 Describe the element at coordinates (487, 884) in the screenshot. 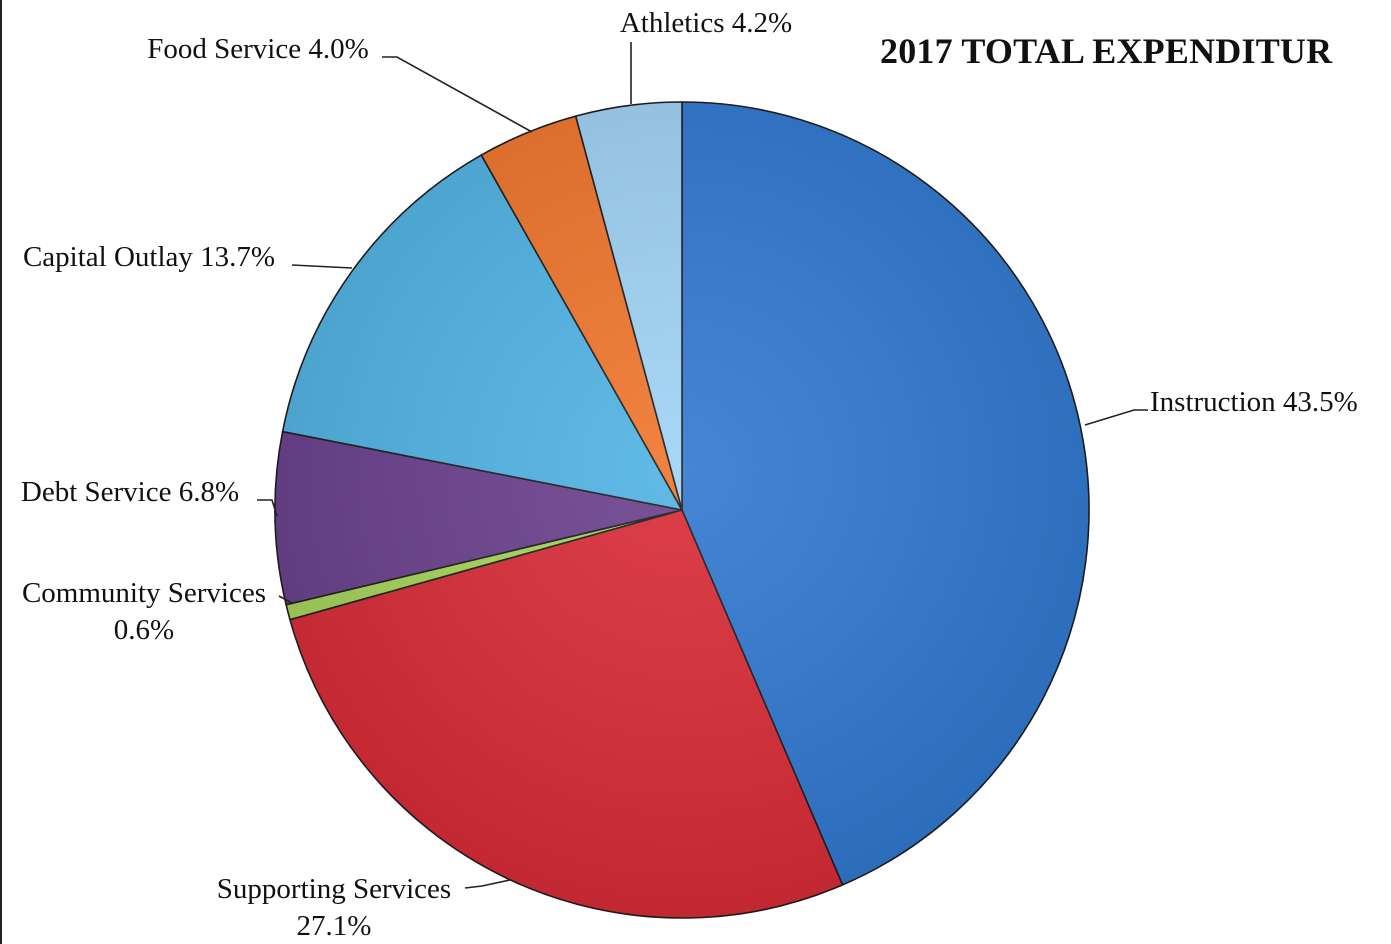

I see `leader-line-supporting-services` at that location.